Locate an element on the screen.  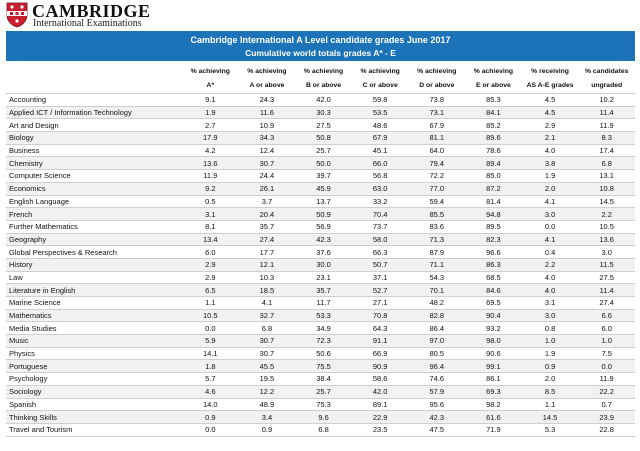
value-cell: 13.4 is located at coordinates (210, 239).